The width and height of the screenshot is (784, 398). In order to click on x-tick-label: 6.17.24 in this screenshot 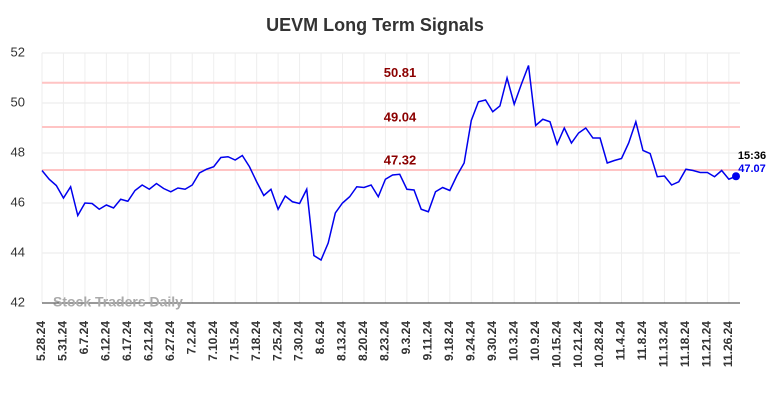, I will do `click(127, 341)`.